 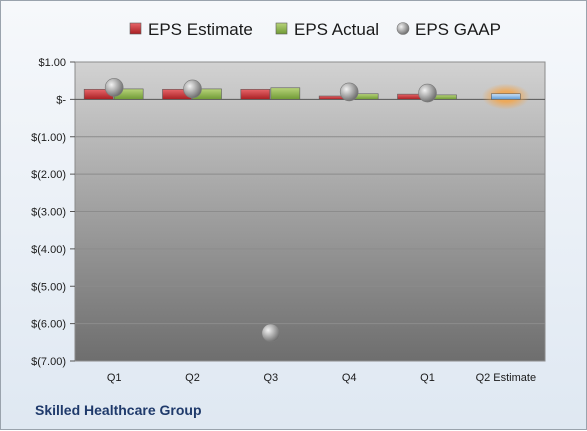 What do you see at coordinates (306, 96) in the screenshot?
I see `bars` at bounding box center [306, 96].